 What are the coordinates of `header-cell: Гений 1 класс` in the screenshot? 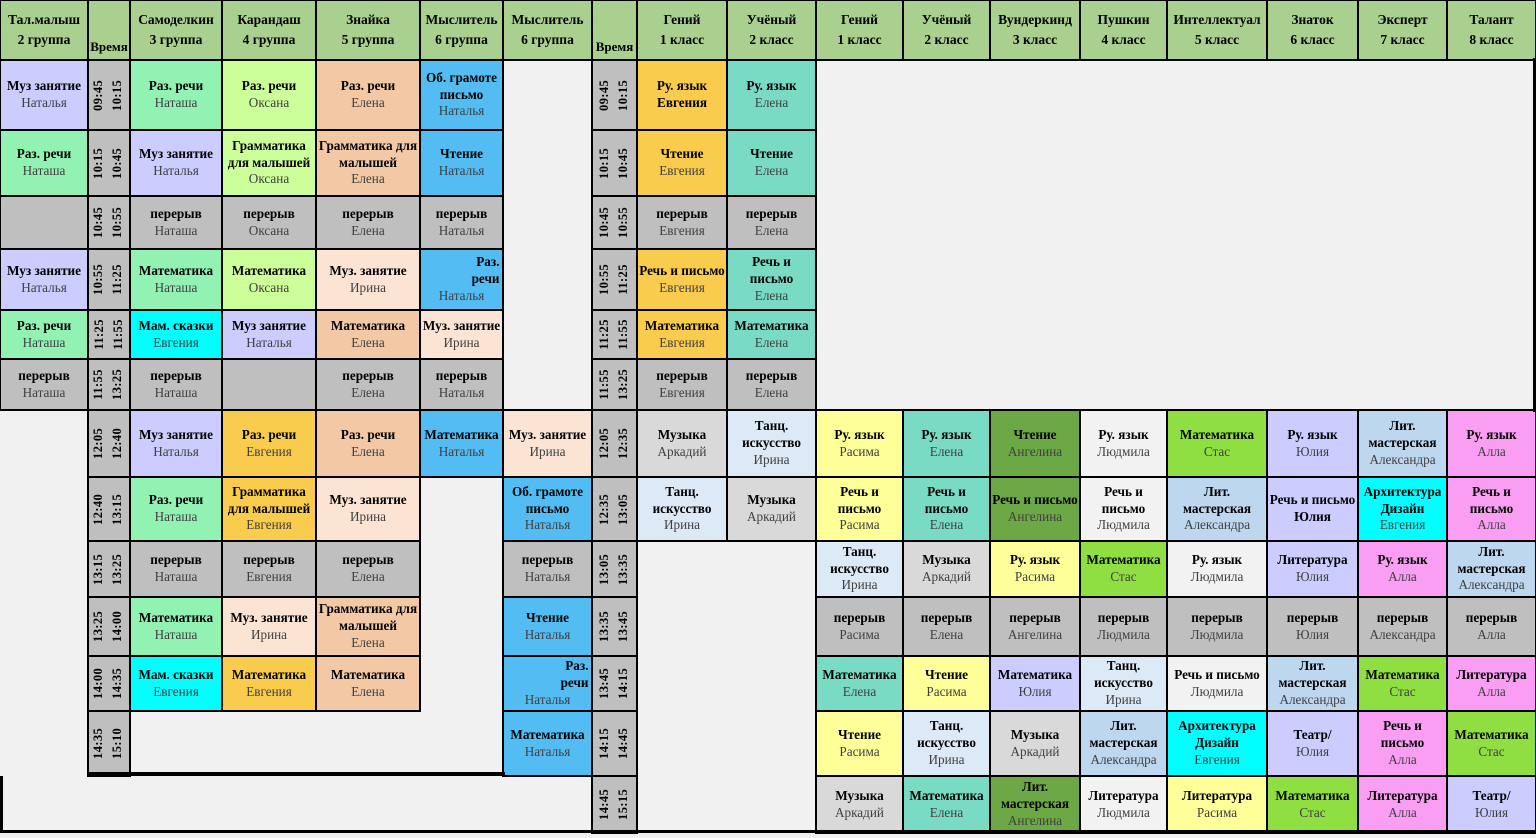 It's located at (859, 30).